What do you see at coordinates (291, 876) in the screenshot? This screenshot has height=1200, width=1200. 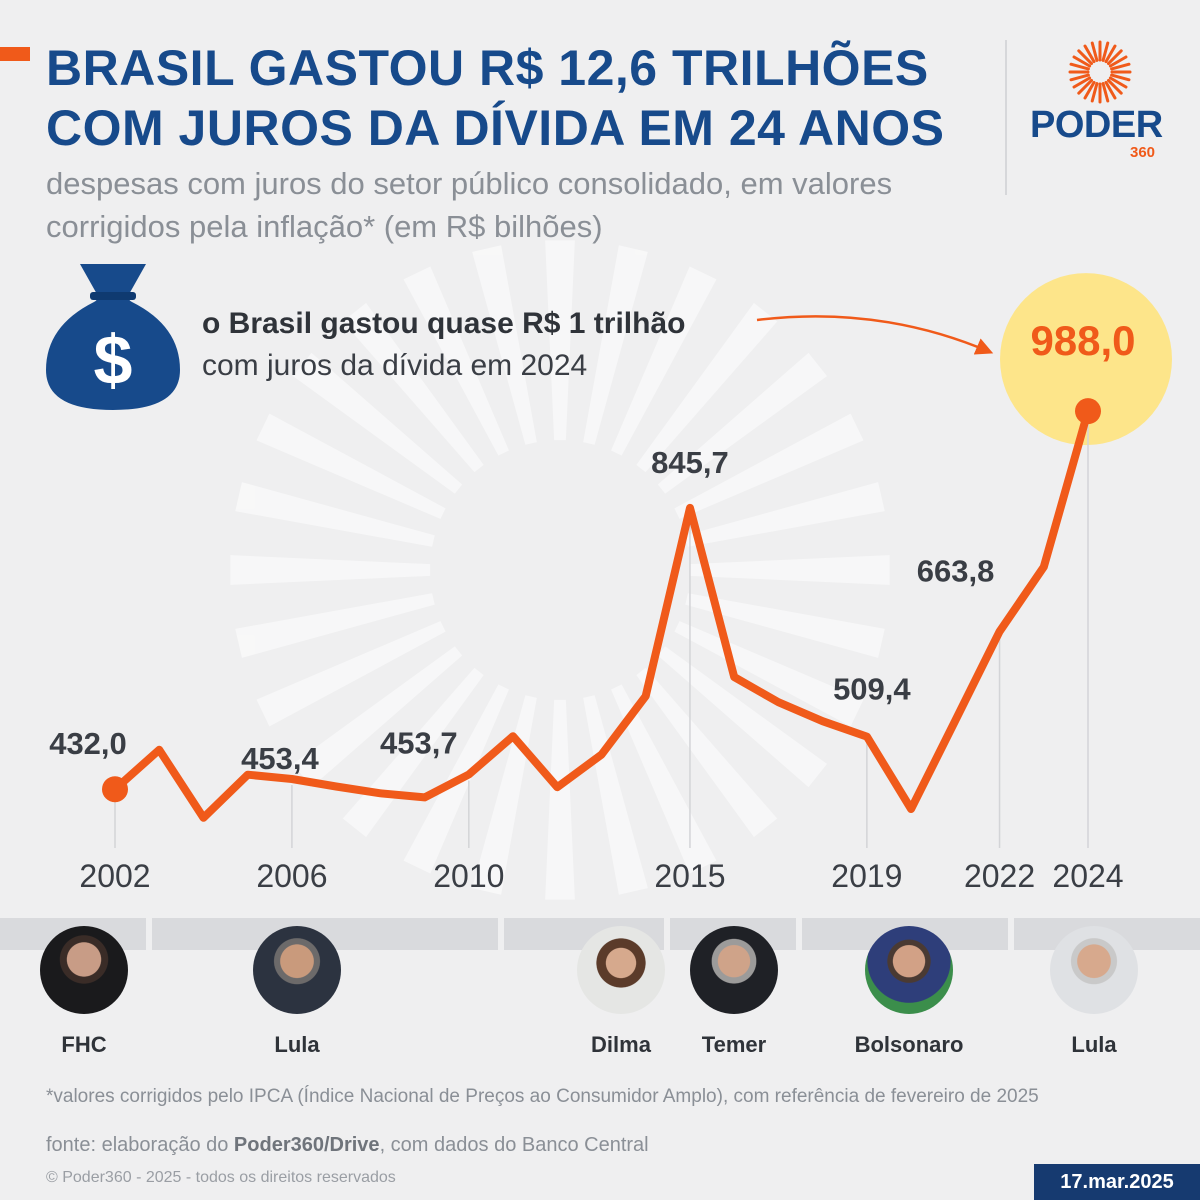 I see `x-tick-label: 2006` at bounding box center [291, 876].